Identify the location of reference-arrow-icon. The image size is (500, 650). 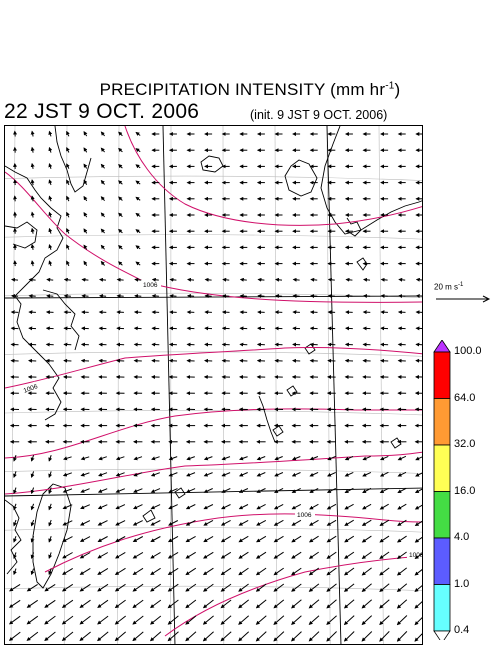
(463, 299).